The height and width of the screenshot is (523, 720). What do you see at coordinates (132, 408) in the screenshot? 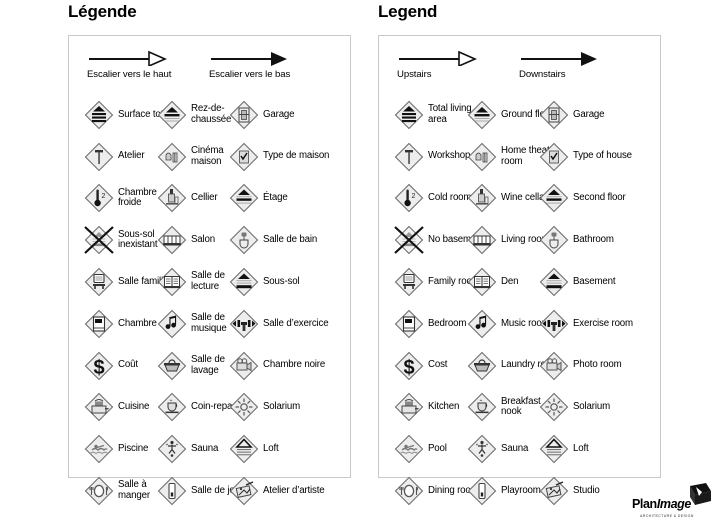
I see `legend-item: Cuisine` at bounding box center [132, 408].